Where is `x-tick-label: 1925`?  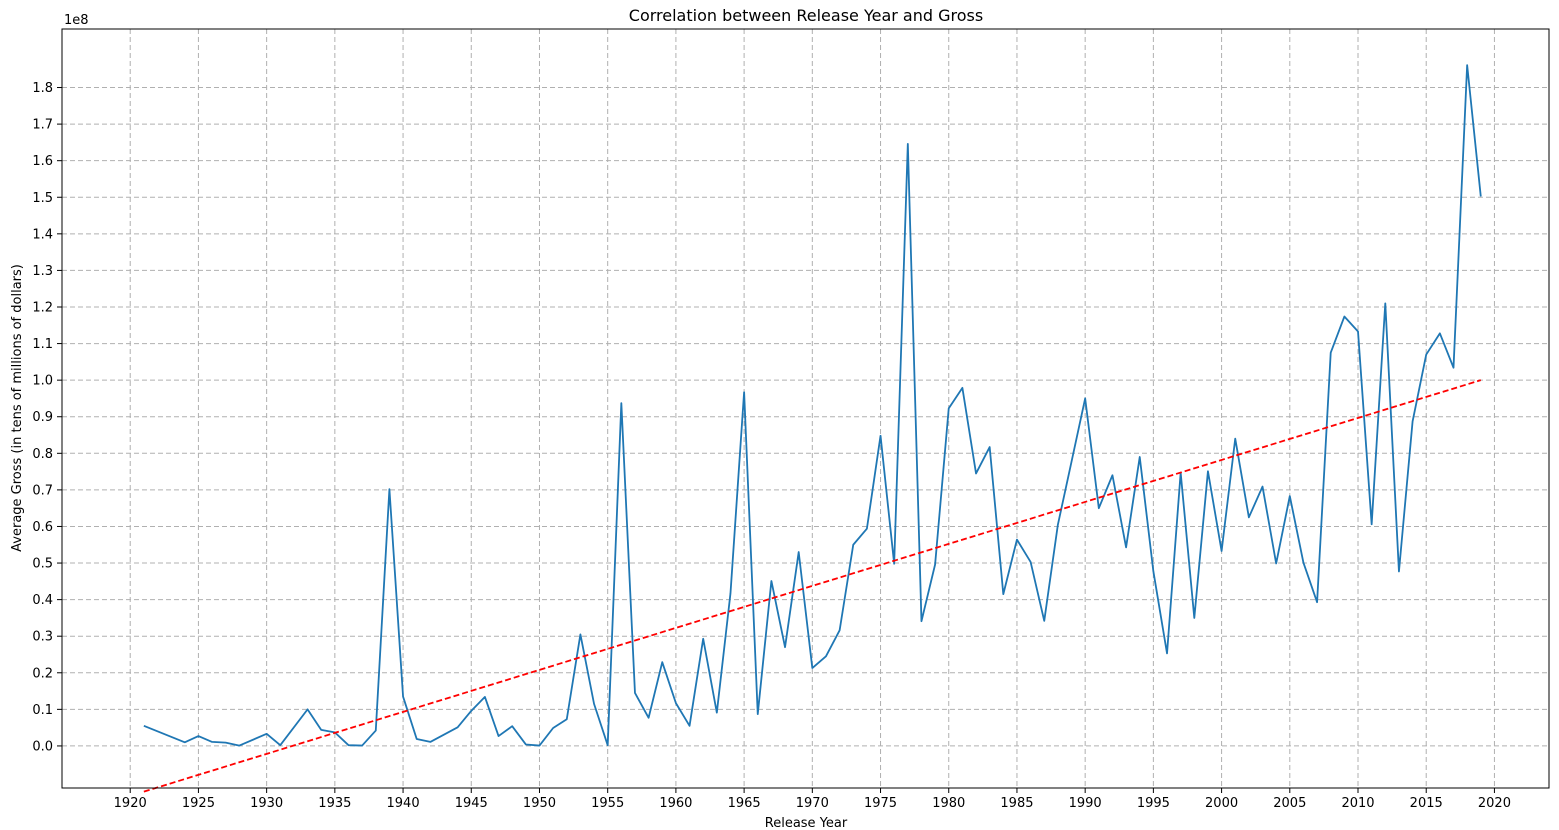
x-tick-label: 1925 is located at coordinates (198, 803).